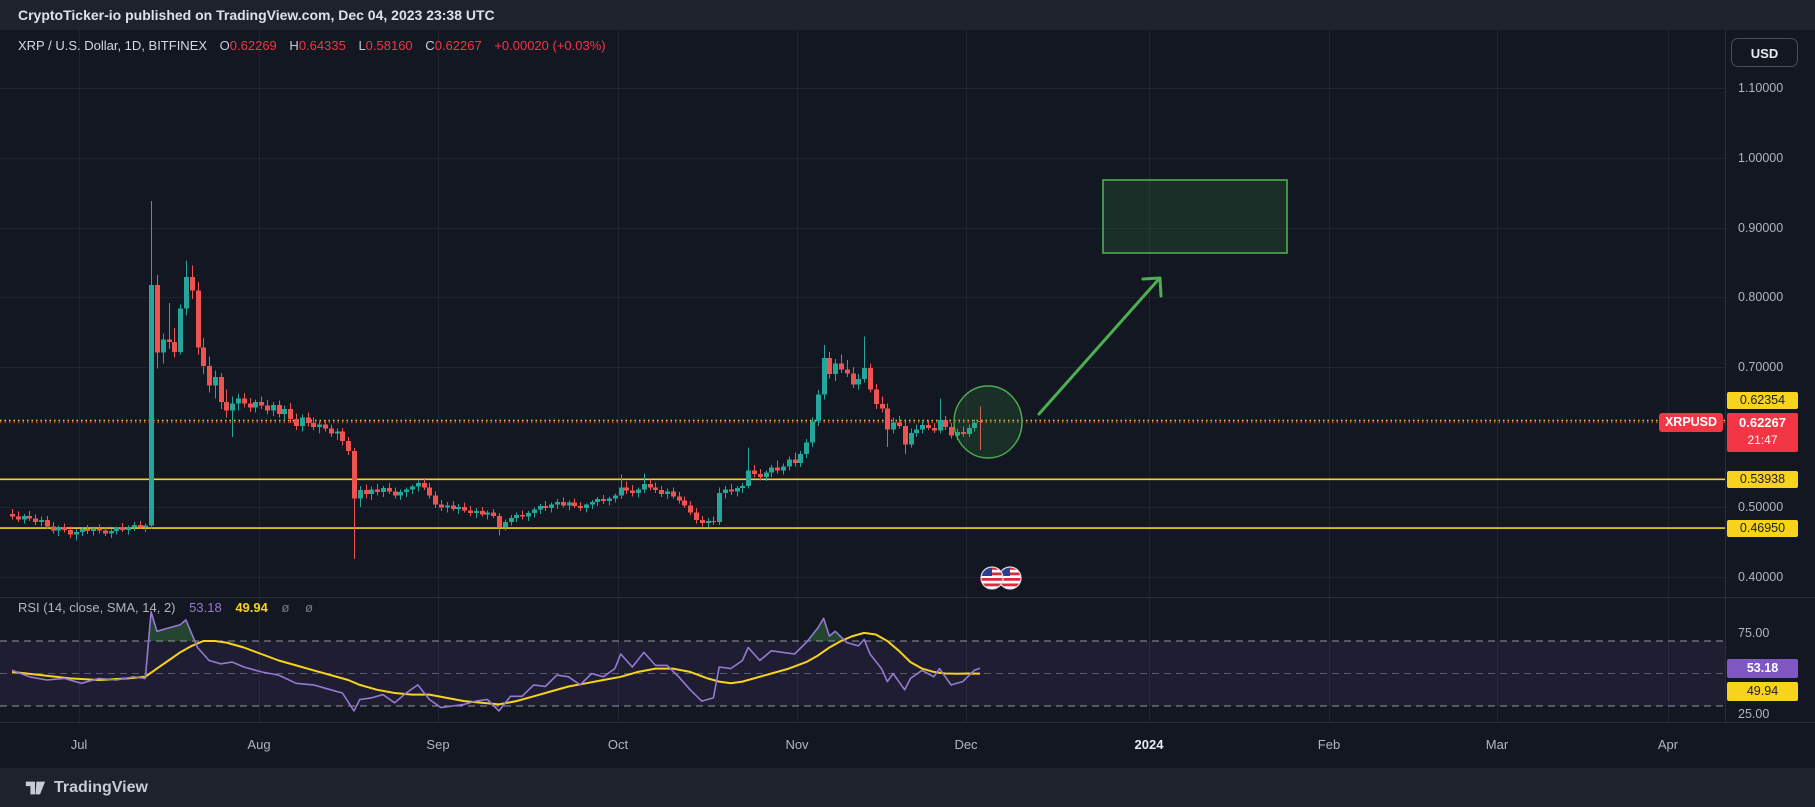 Image resolution: width=1815 pixels, height=807 pixels. What do you see at coordinates (1761, 228) in the screenshot?
I see `price-axis-tick-0.90000: 0.90000` at bounding box center [1761, 228].